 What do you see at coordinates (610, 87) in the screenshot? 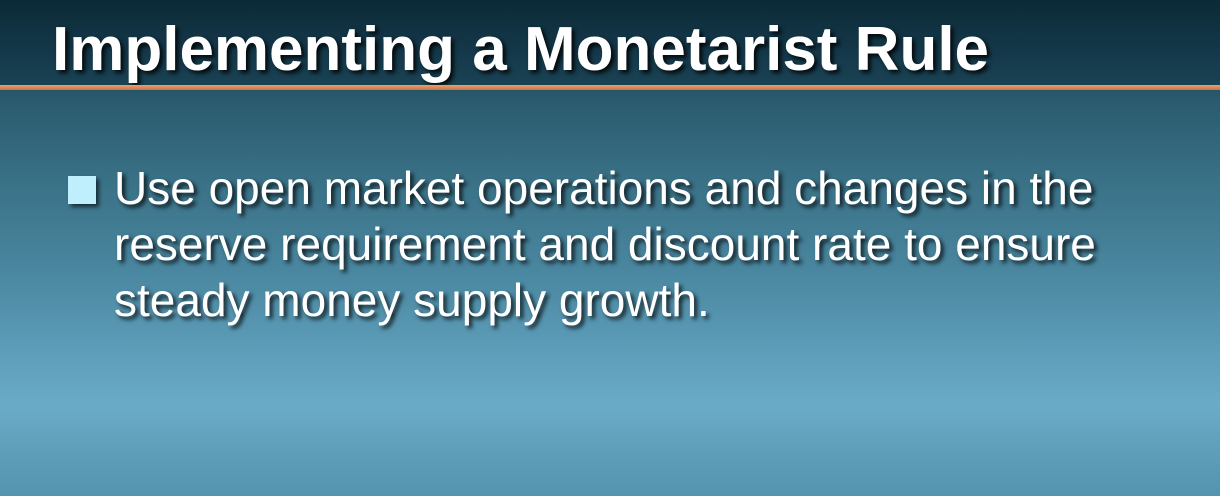
I see `title-divider` at bounding box center [610, 87].